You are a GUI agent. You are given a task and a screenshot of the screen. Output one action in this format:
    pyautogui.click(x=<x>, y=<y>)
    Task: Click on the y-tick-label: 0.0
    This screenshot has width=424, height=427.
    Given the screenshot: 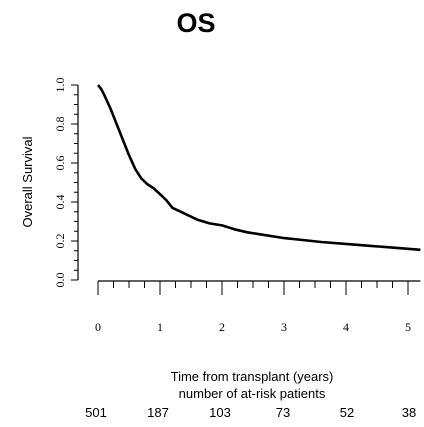 What is the action you would take?
    pyautogui.click(x=60, y=280)
    